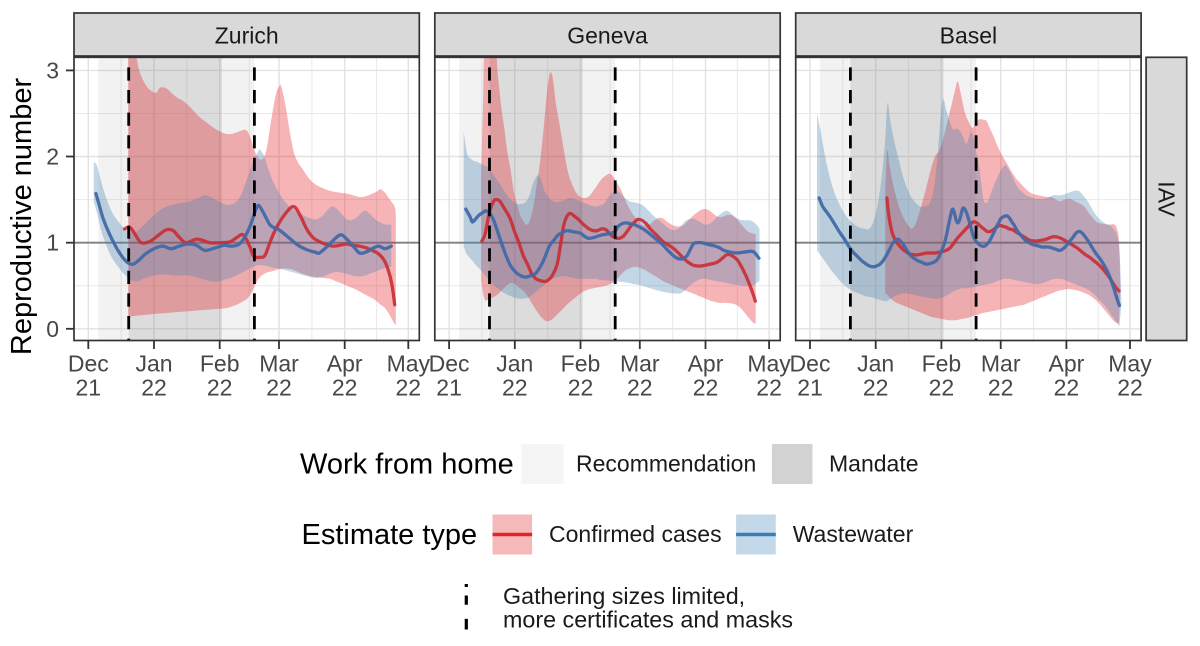 Image resolution: width=1200 pixels, height=646 pixels. What do you see at coordinates (390, 535) in the screenshot?
I see `svg-text: Estimate type` at bounding box center [390, 535].